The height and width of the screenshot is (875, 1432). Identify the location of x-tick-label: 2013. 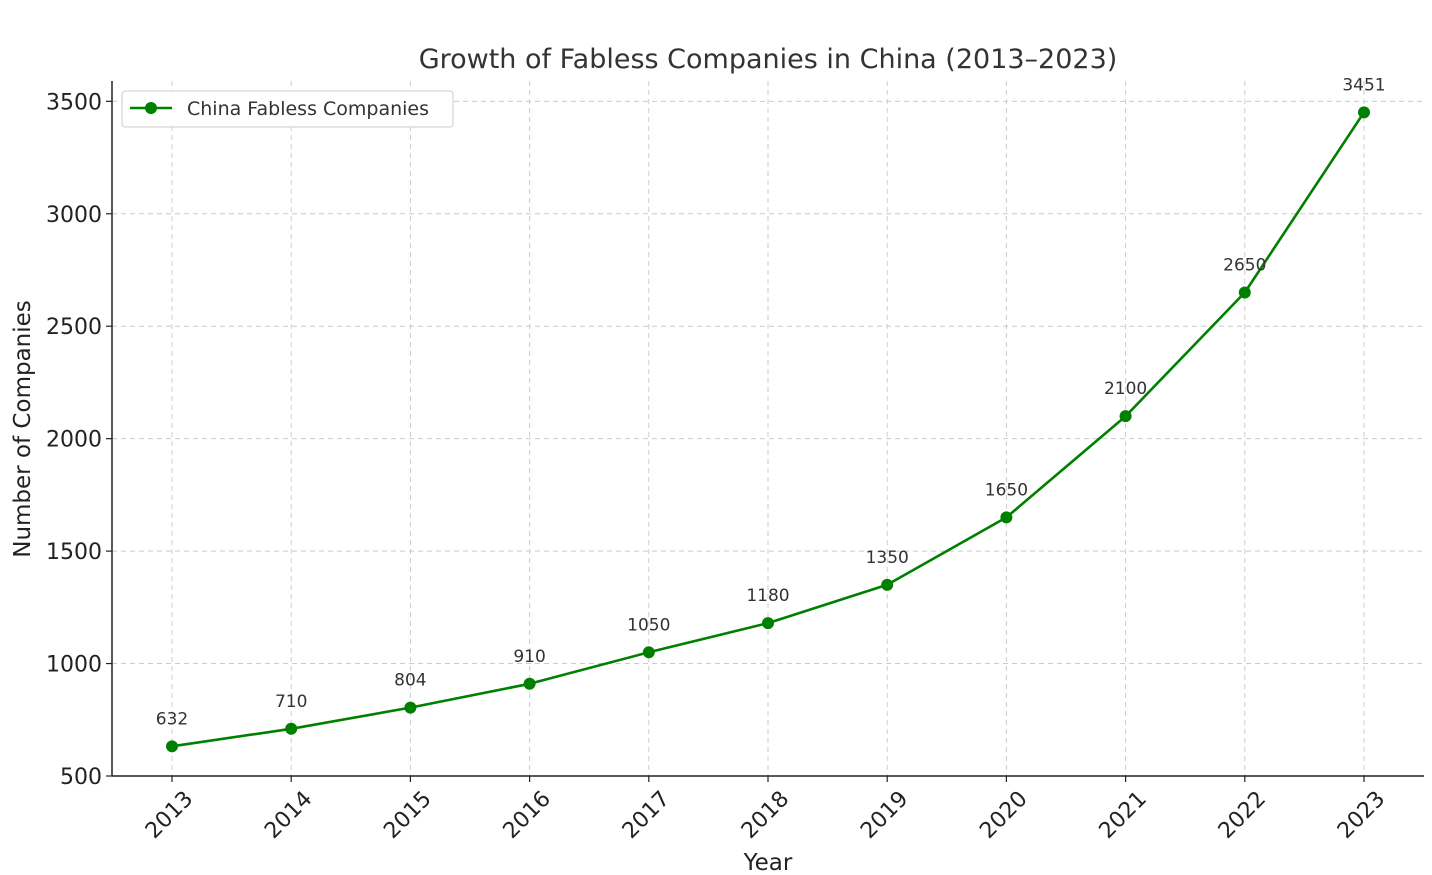
(169, 815).